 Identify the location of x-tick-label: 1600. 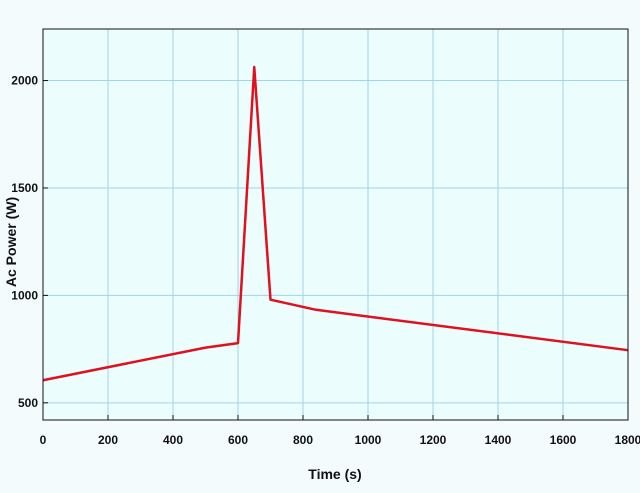
(563, 440).